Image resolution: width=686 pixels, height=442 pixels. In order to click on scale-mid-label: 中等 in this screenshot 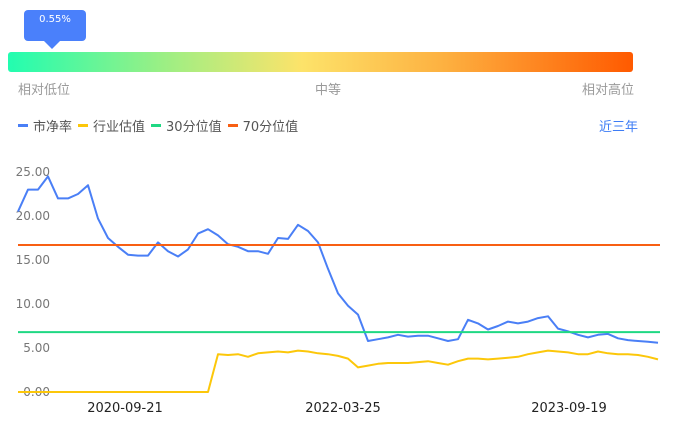, I will do `click(328, 90)`.